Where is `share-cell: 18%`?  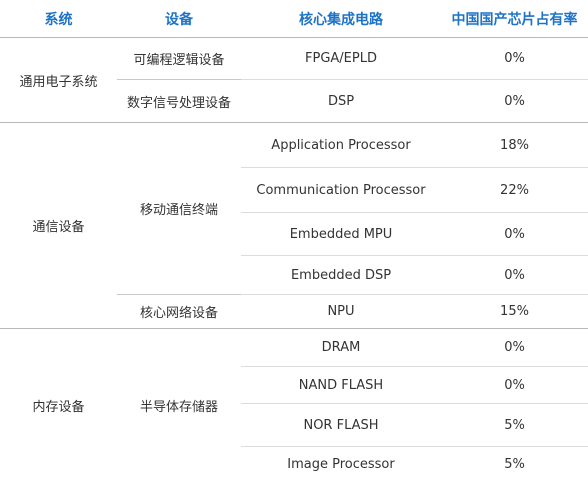
share-cell: 18% is located at coordinates (514, 145).